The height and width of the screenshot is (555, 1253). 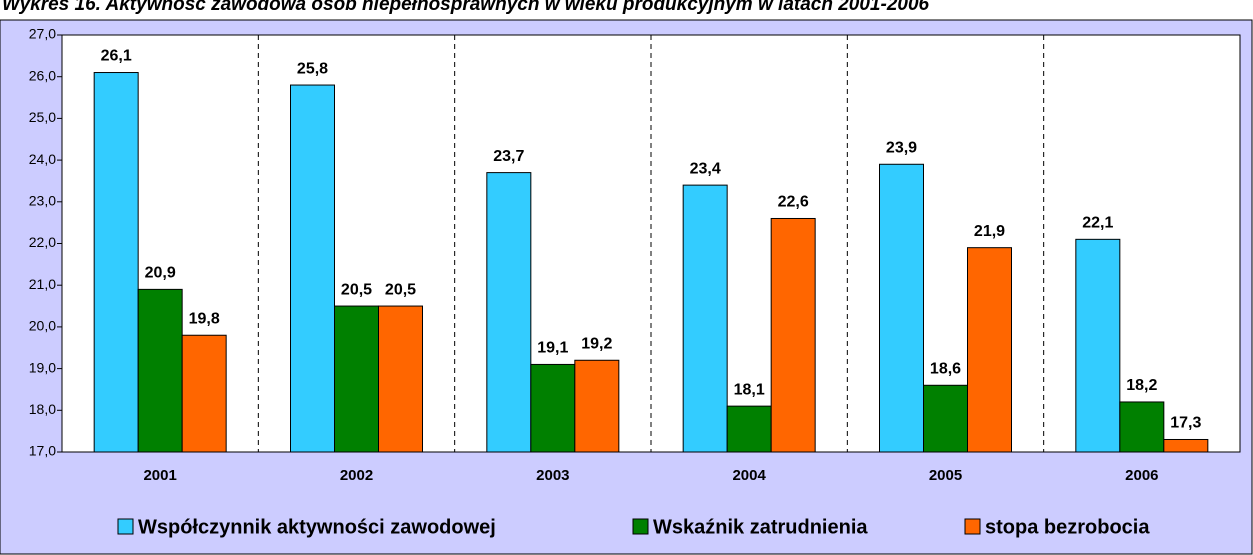 What do you see at coordinates (552, 475) in the screenshot?
I see `x-tick-label: 2003` at bounding box center [552, 475].